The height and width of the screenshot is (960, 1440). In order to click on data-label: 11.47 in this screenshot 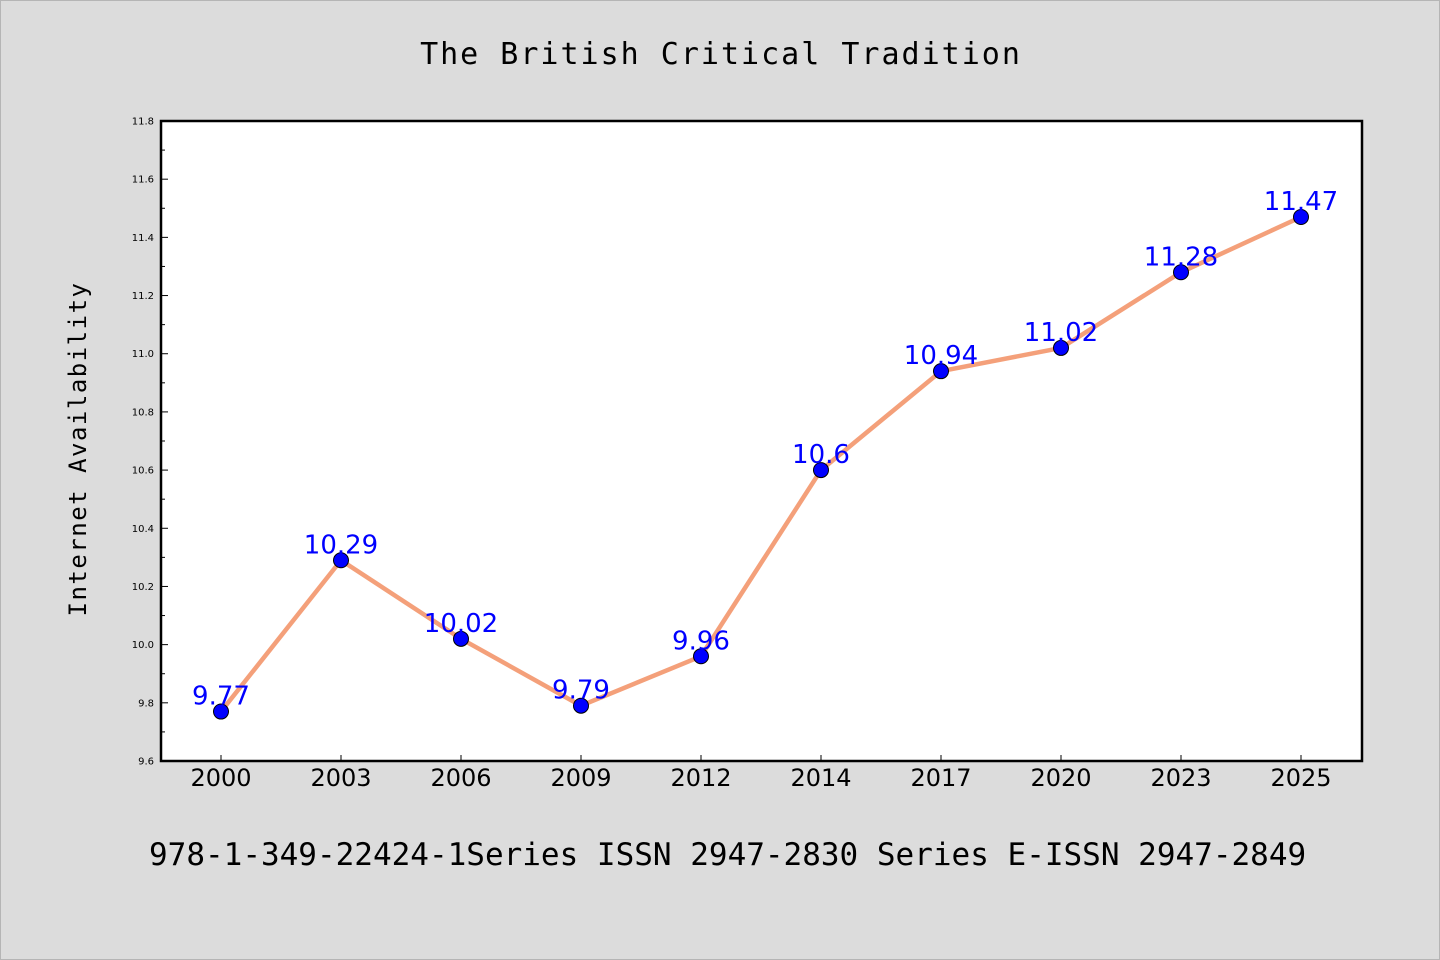, I will do `click(1301, 202)`.